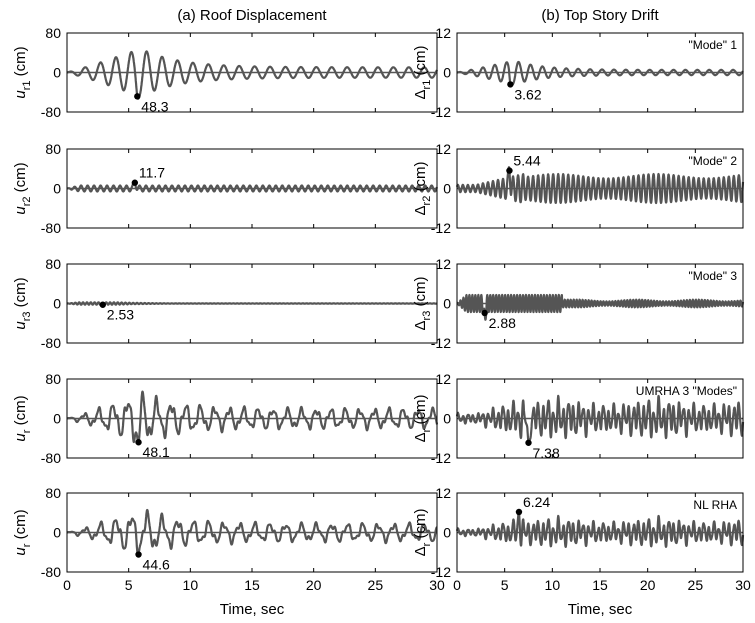 The image size is (755, 623). I want to click on peak-label: 3.62, so click(527, 94).